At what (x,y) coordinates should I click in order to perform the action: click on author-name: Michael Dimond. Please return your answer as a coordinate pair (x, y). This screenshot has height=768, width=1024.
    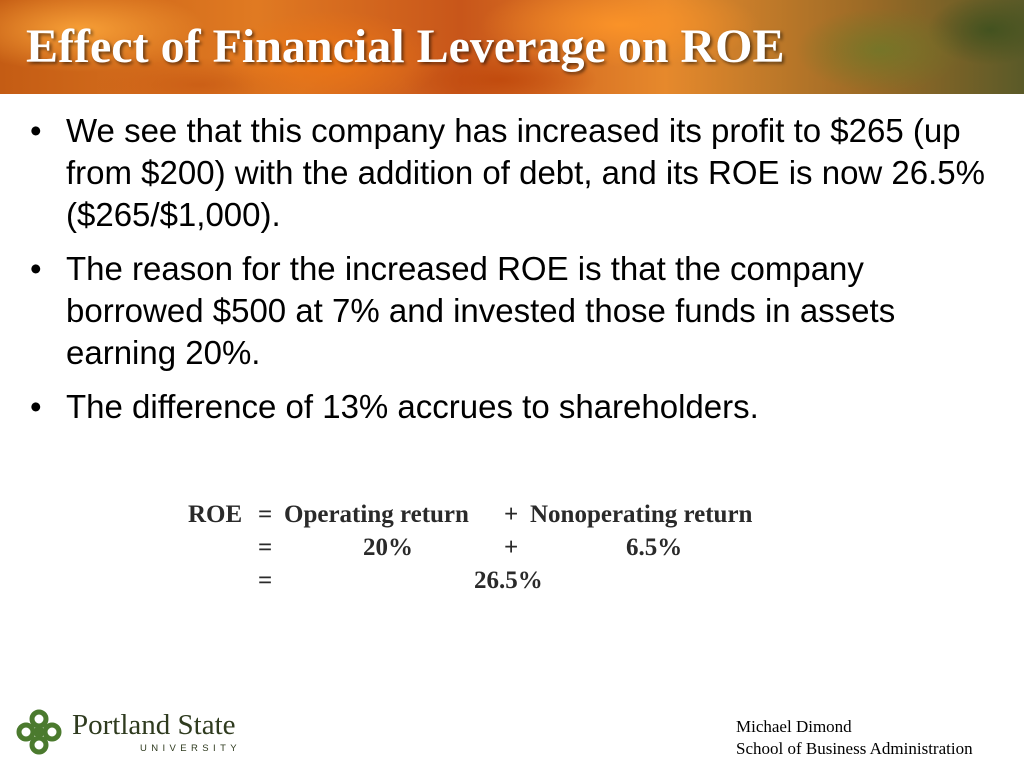
    Looking at the image, I should click on (794, 726).